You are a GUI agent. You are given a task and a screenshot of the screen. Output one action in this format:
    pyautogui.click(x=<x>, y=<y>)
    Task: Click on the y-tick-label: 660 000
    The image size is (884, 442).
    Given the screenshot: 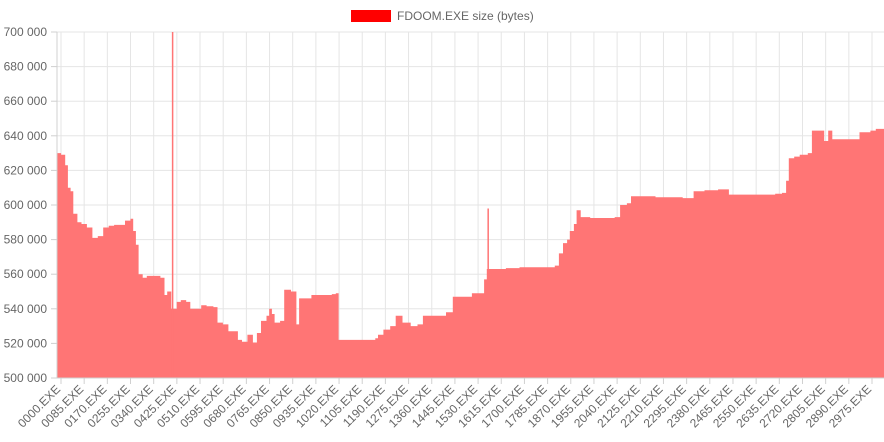 What is the action you would take?
    pyautogui.click(x=26, y=101)
    